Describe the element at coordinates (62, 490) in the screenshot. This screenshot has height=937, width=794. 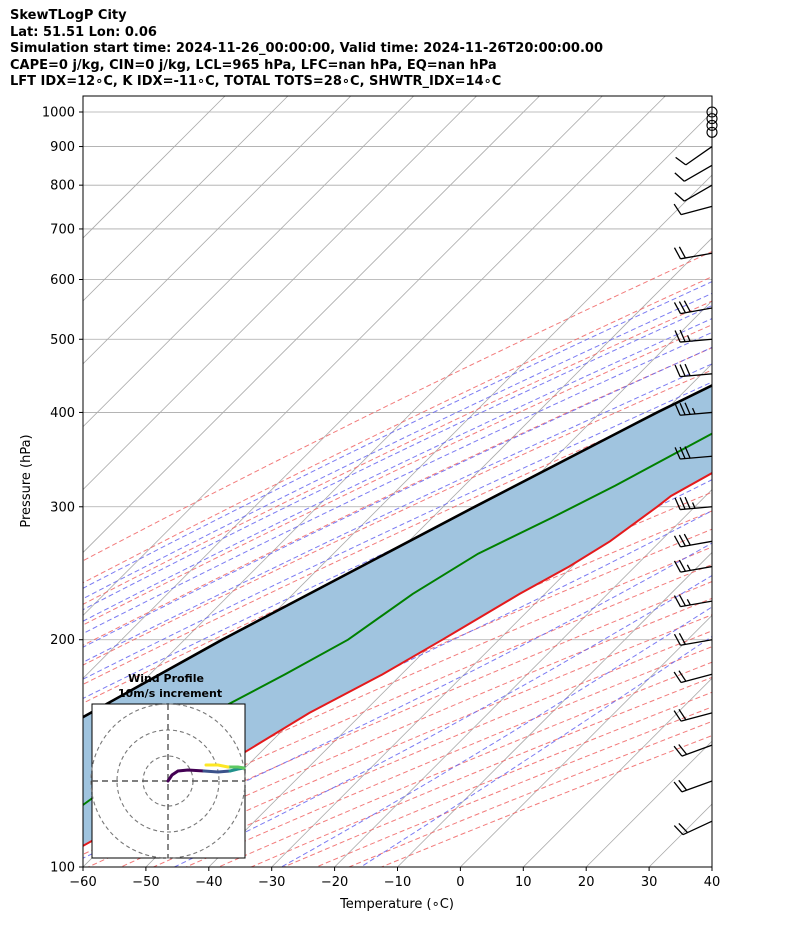
I see `y-axis: 100 200 300 400 500 600 700 800 900 1000` at that location.